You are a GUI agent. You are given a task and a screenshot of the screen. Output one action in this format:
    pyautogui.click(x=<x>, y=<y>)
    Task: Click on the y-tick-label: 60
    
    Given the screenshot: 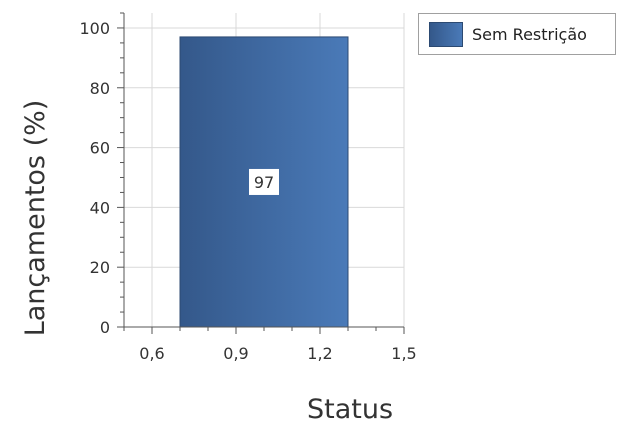 What is the action you would take?
    pyautogui.click(x=100, y=148)
    